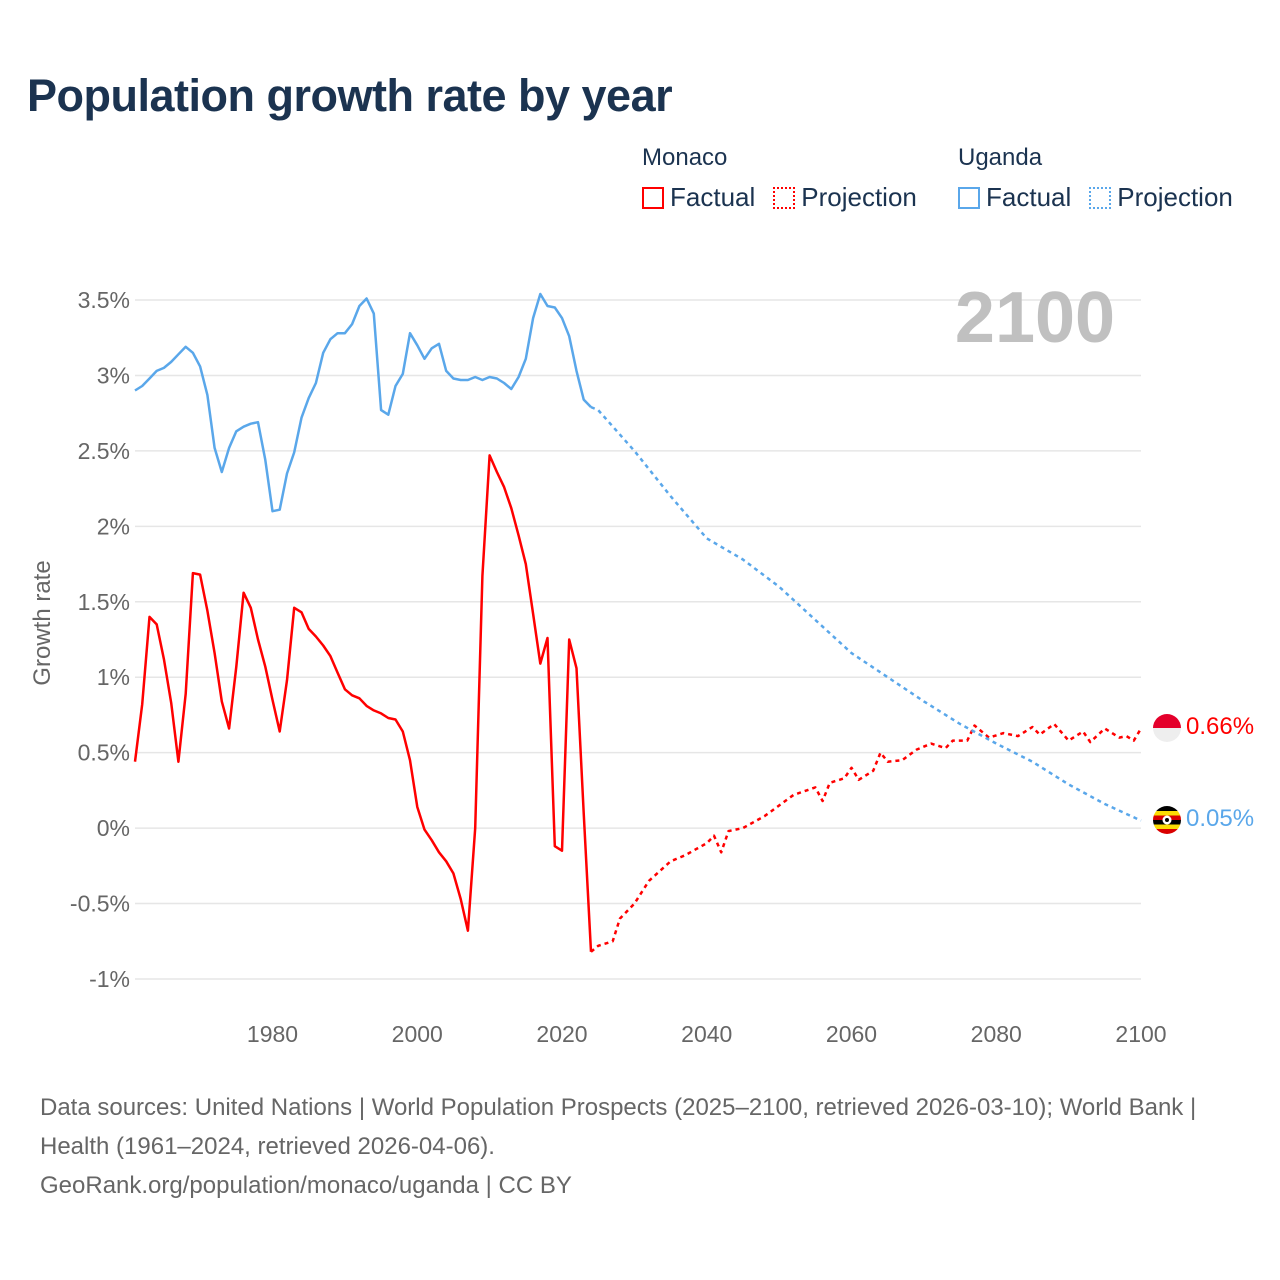  I want to click on y-tick-label: 2%, so click(113, 526).